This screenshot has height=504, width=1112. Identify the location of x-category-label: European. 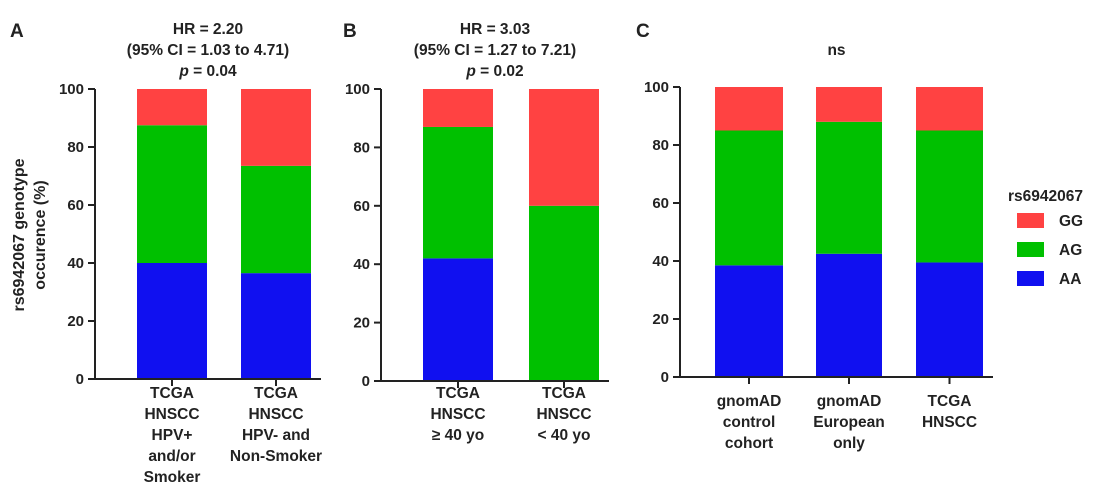
(848, 422).